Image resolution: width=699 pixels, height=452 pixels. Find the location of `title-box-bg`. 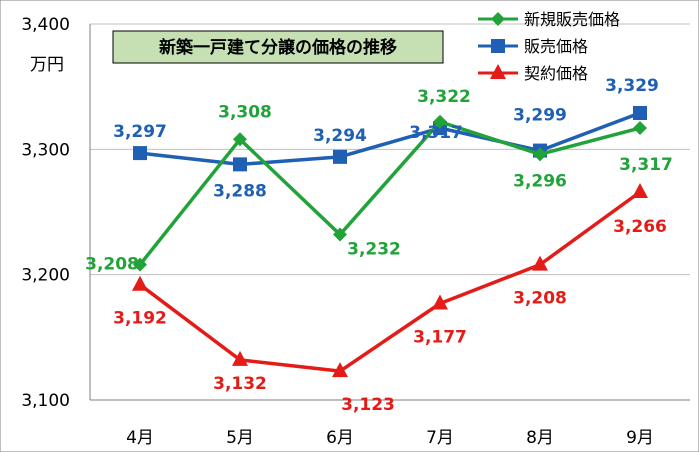

title-box-bg is located at coordinates (278, 47).